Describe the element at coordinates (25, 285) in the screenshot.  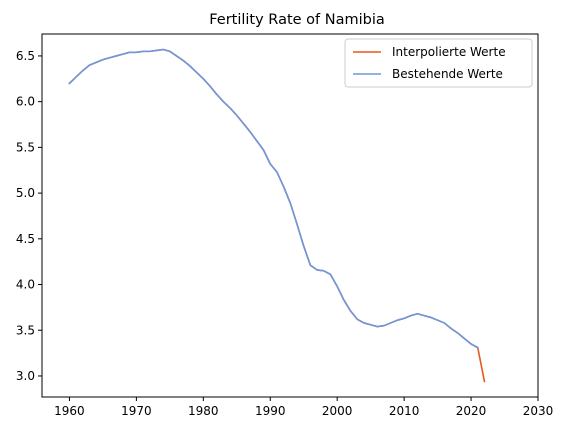
I see `y-tick-label: 4.0` at that location.